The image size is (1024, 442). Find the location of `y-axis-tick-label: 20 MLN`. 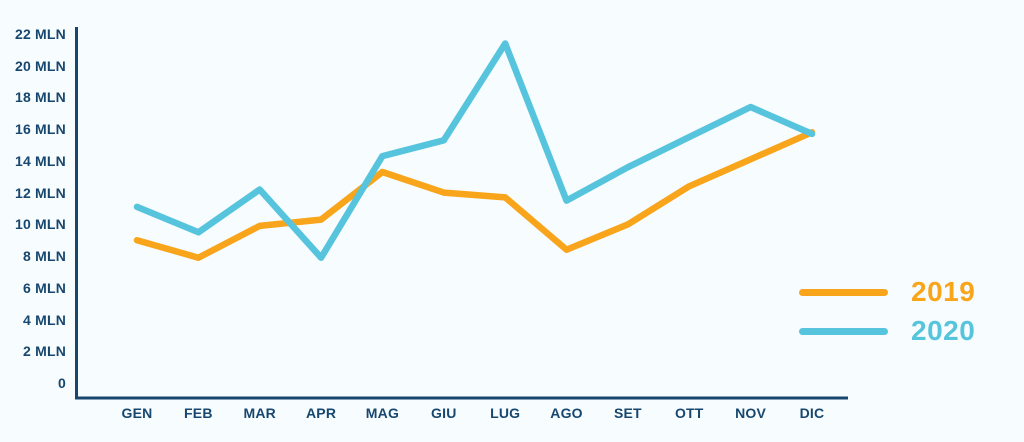

y-axis-tick-label: 20 MLN is located at coordinates (40, 65).